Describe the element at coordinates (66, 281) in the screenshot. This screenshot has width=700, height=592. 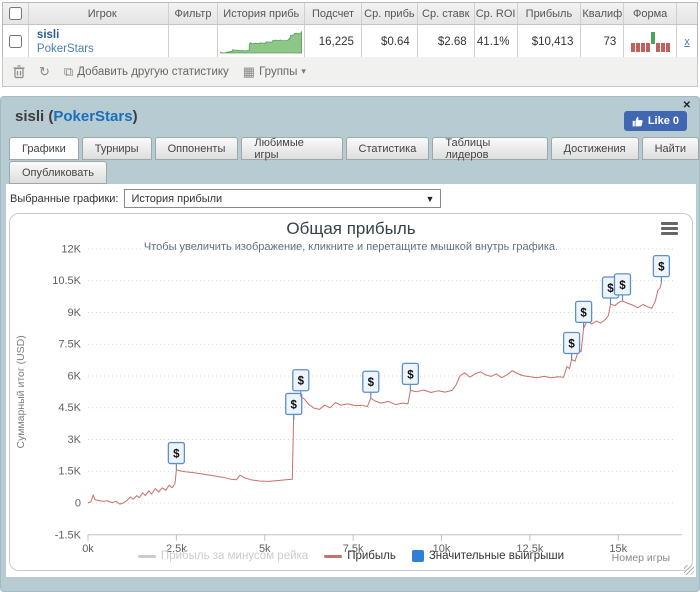
I see `svg-text: 10.5K` at that location.